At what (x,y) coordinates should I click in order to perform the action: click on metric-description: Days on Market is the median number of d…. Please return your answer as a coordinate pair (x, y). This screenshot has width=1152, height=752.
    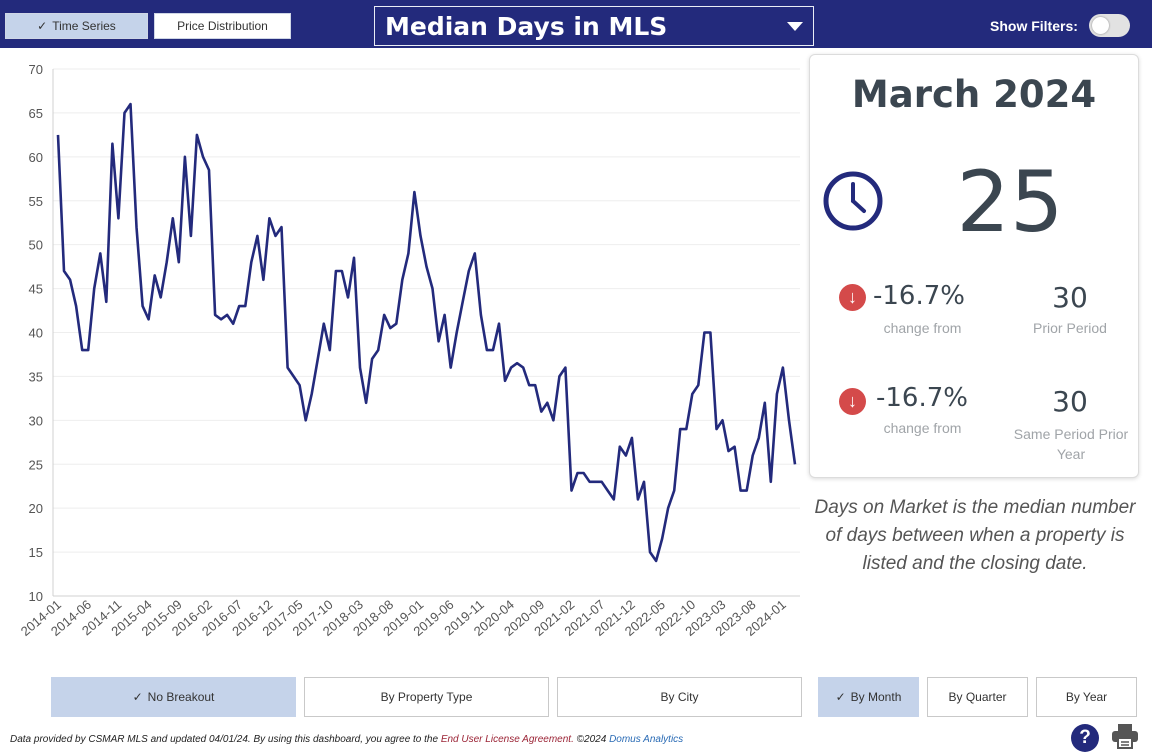
    Looking at the image, I should click on (975, 535).